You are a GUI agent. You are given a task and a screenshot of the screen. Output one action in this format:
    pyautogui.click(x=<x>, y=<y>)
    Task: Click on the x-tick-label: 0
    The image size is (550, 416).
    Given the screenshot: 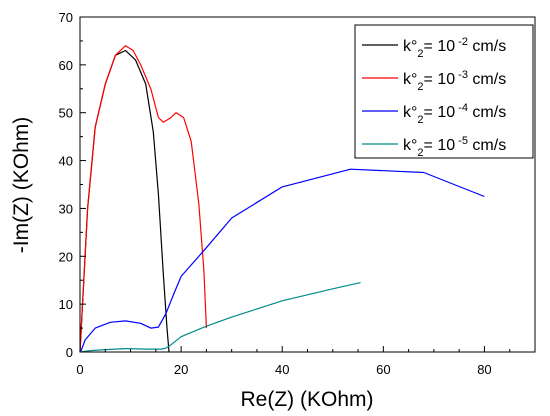 What is the action you would take?
    pyautogui.click(x=79, y=369)
    